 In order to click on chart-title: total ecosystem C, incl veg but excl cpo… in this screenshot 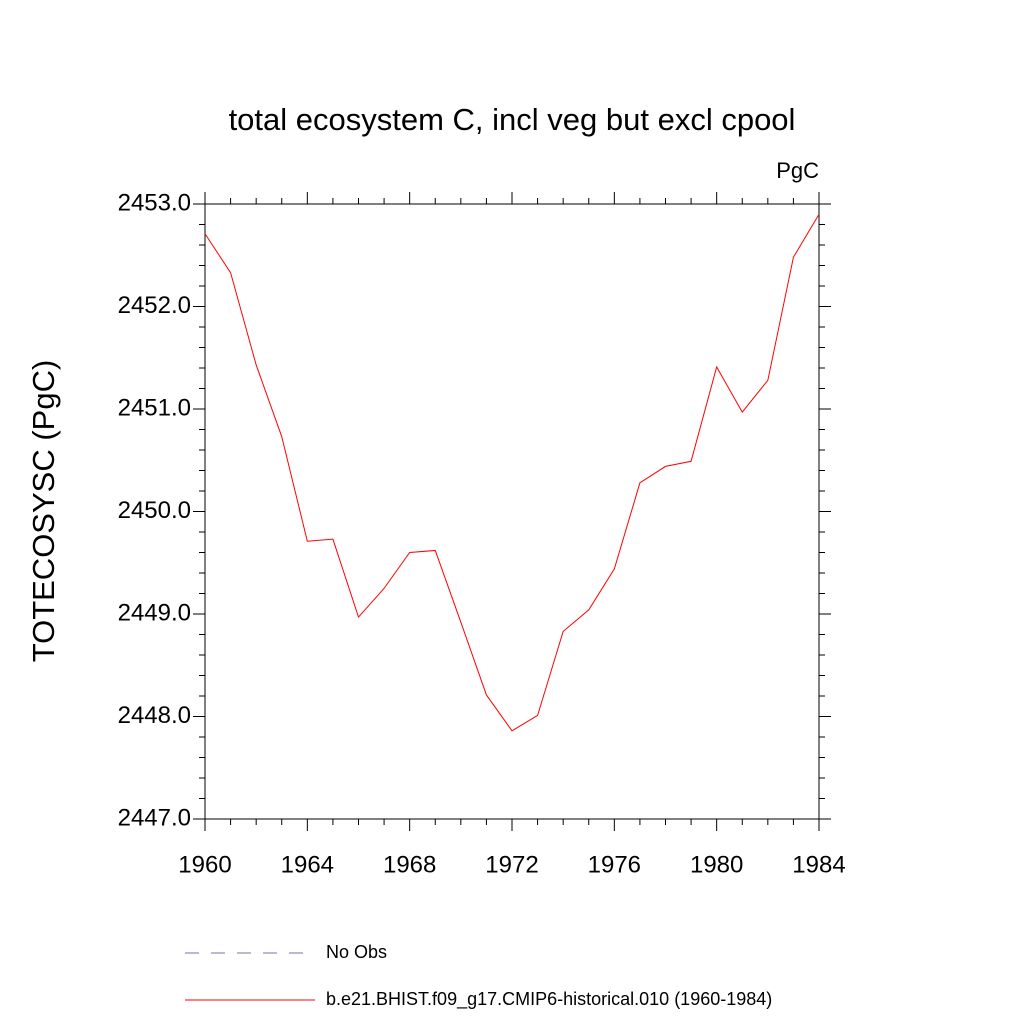, I will do `click(512, 119)`.